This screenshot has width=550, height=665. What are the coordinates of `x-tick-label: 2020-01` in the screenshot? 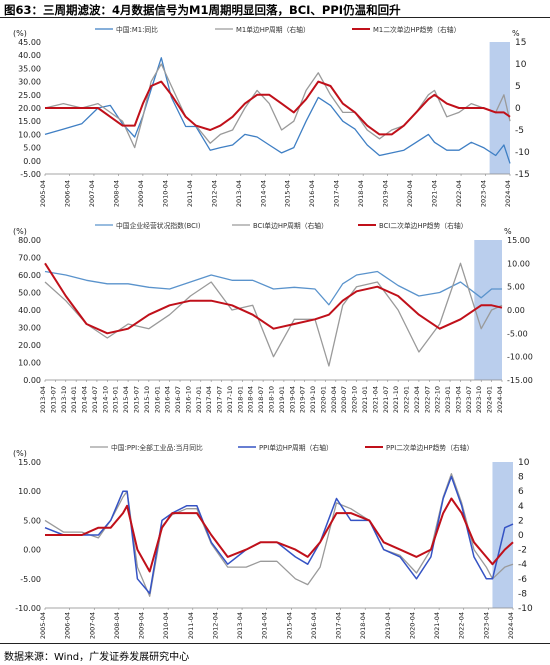 It's located at (323, 399).